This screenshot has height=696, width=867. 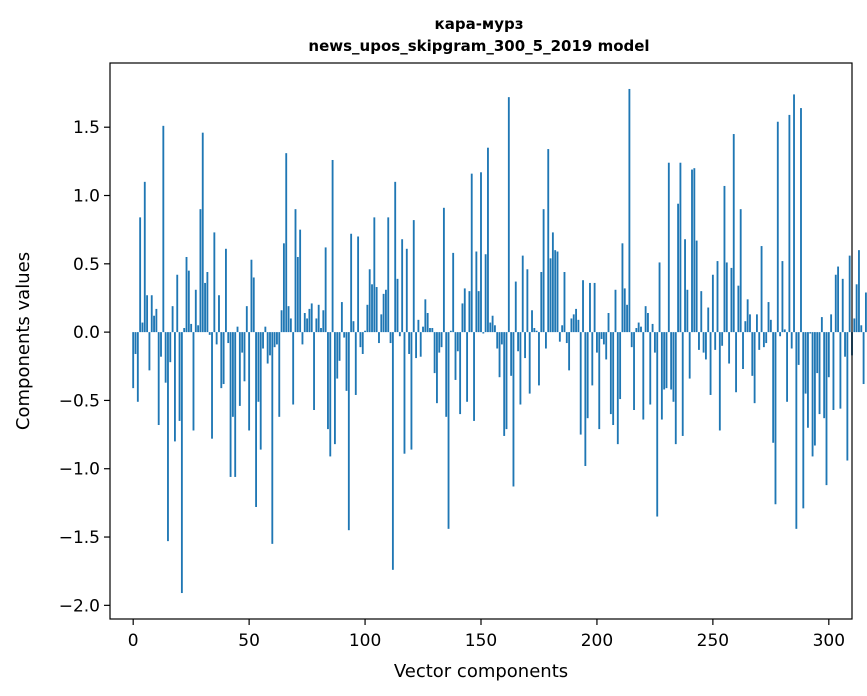 I want to click on y-axis-label: Components values, so click(x=23, y=341).